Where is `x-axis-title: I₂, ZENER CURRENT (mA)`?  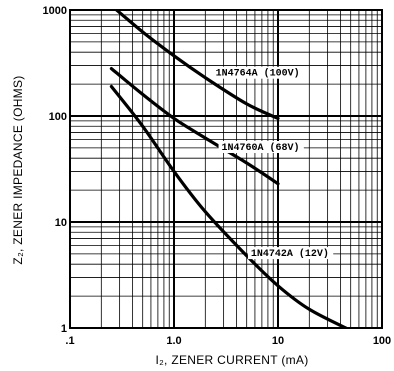
x-axis-title: I₂, ZENER CURRENT (mA) is located at coordinates (231, 360).